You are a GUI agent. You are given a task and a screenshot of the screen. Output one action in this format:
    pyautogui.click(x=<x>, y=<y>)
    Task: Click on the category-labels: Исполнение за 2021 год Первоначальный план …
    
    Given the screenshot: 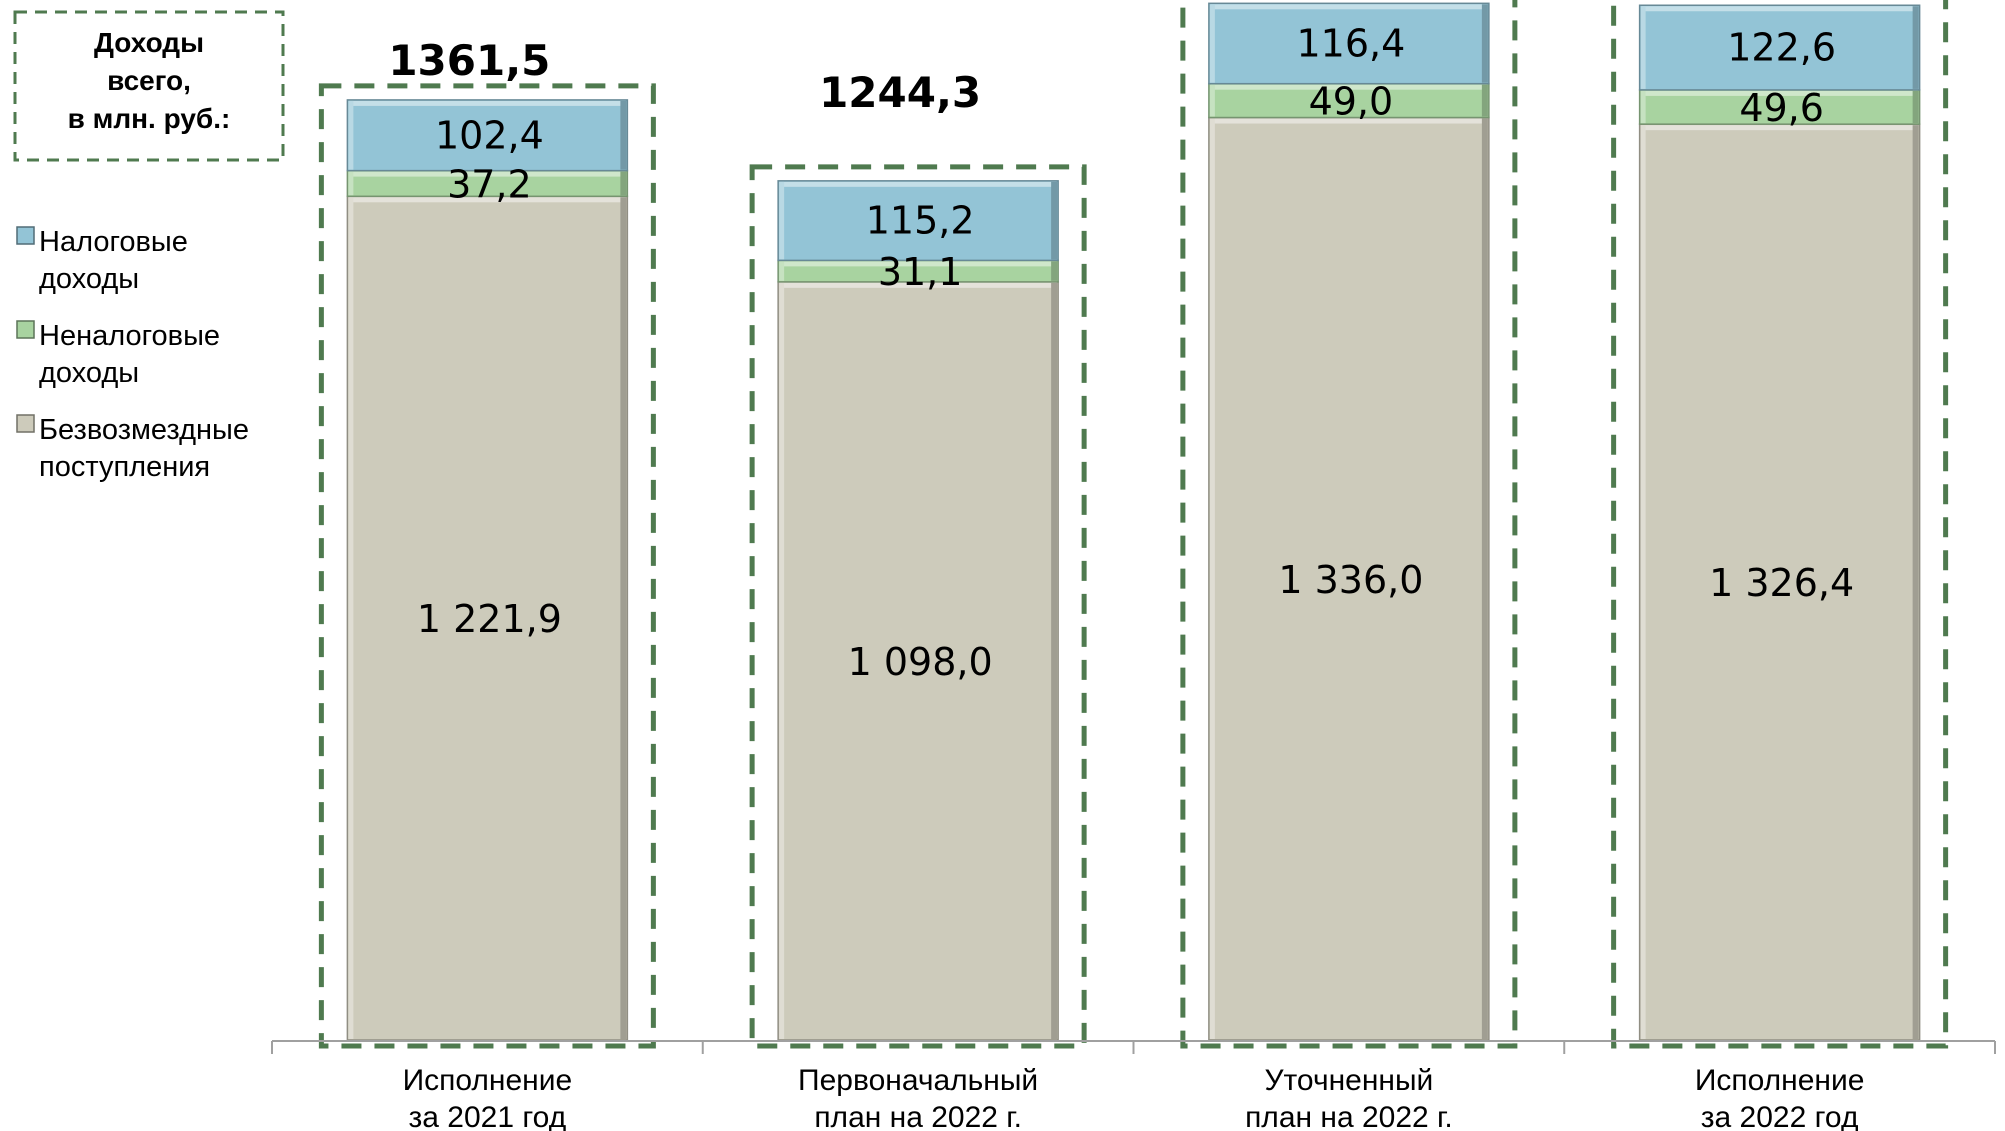 What is the action you would take?
    pyautogui.click(x=1134, y=1097)
    